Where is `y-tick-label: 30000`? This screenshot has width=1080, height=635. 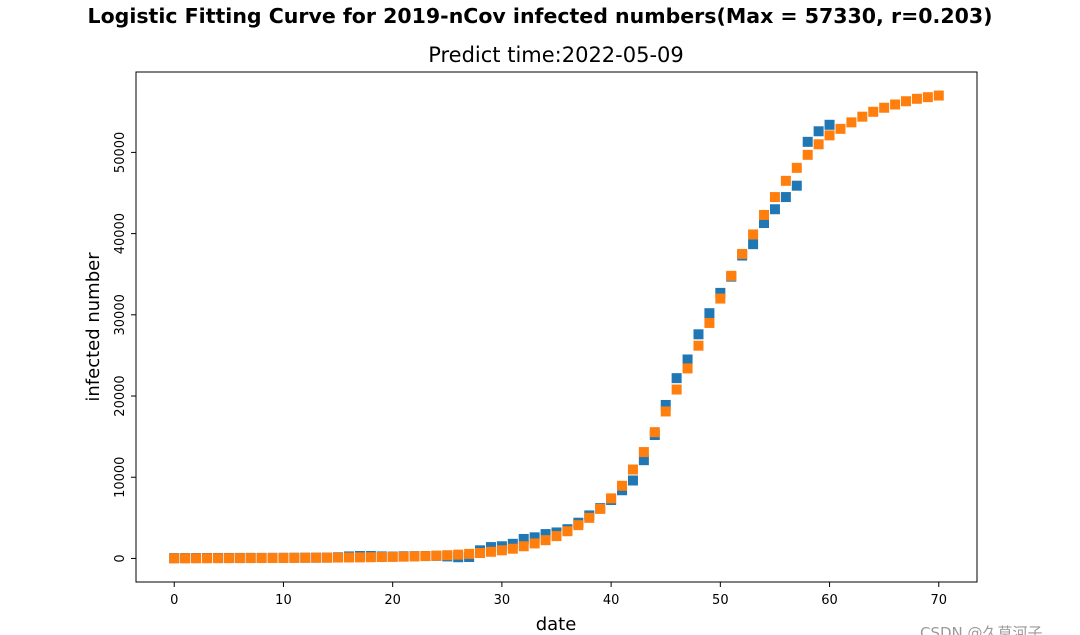
y-tick-label: 30000 is located at coordinates (120, 314).